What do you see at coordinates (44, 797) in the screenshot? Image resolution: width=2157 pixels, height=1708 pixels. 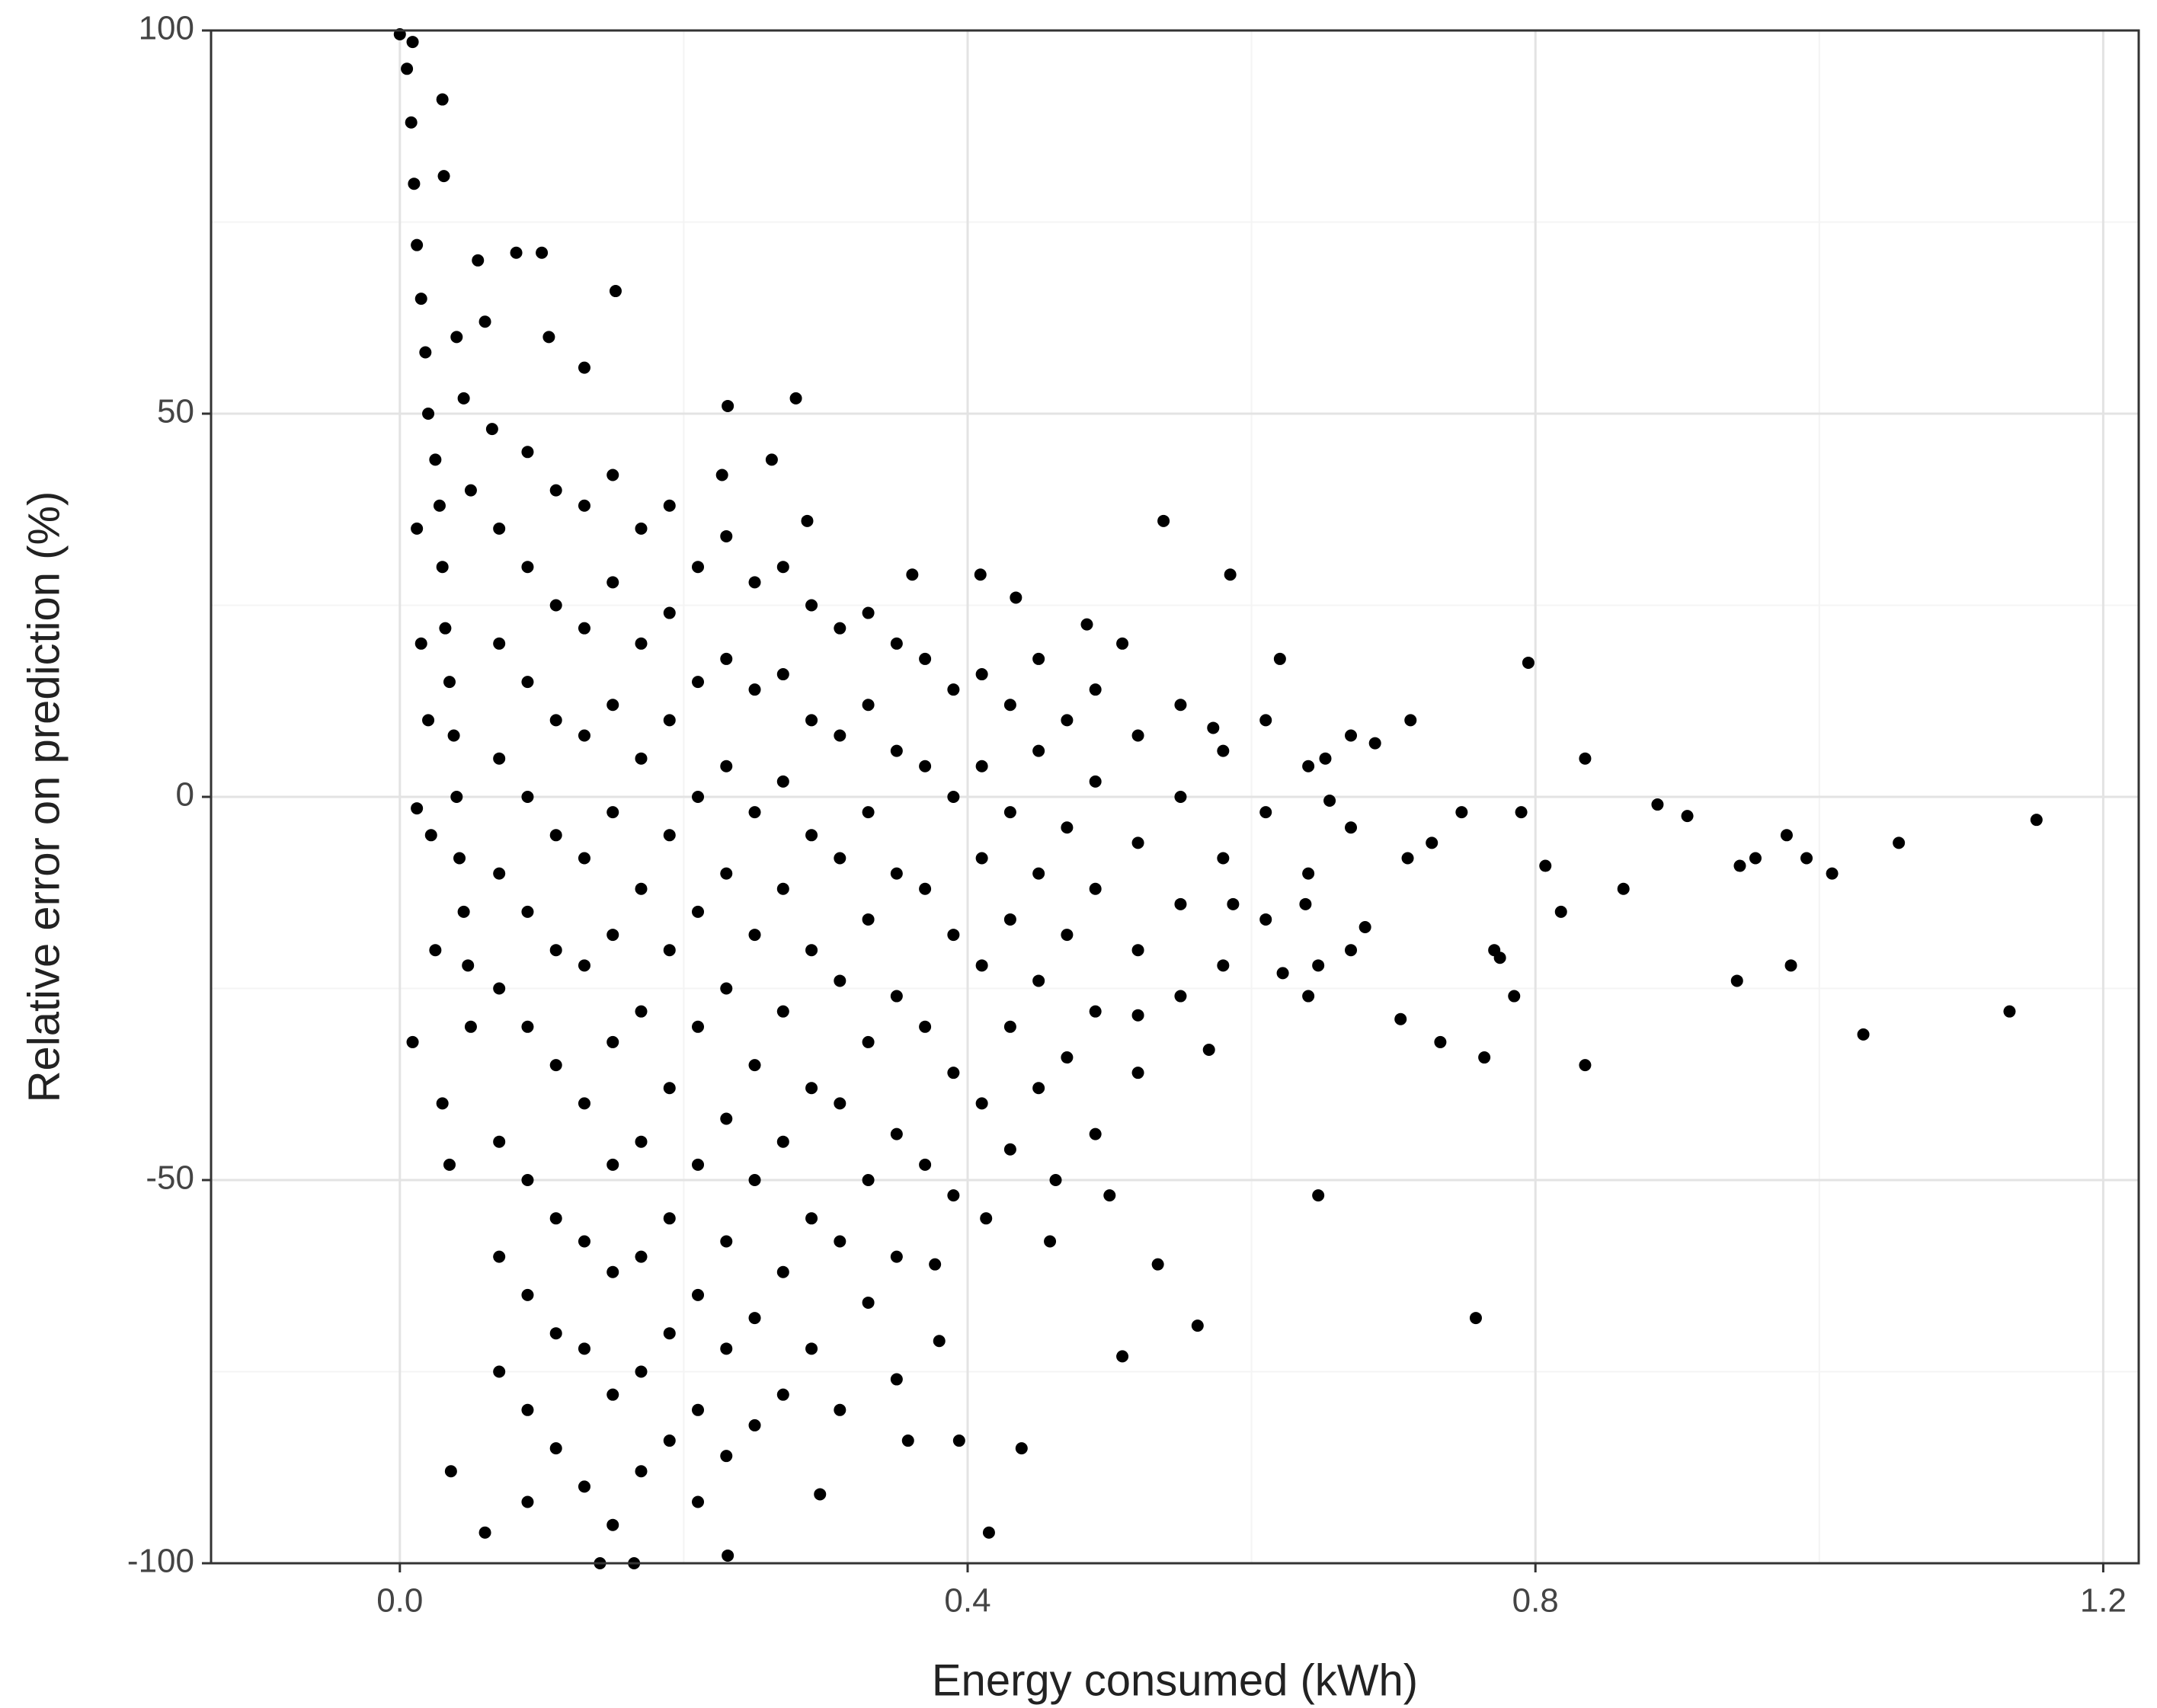 I see `y-axis-title: Relative error on prediction (%)` at bounding box center [44, 797].